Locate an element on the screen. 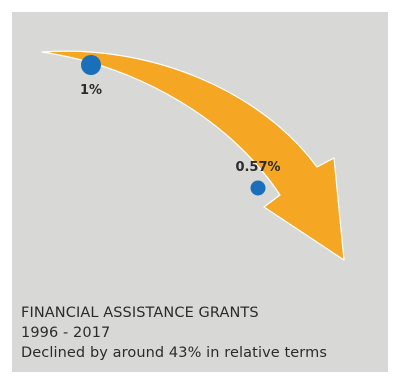 Image resolution: width=408 pixels, height=383 pixels. chart-title: FINANCIAL ASSISTANCE GRANTS is located at coordinates (140, 313).